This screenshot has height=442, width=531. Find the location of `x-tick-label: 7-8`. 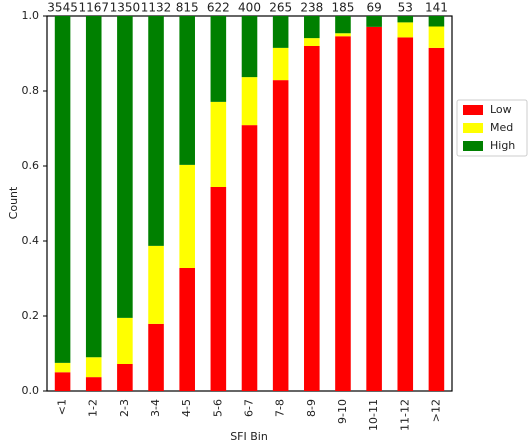

x-tick-label: 7-8 is located at coordinates (280, 408).